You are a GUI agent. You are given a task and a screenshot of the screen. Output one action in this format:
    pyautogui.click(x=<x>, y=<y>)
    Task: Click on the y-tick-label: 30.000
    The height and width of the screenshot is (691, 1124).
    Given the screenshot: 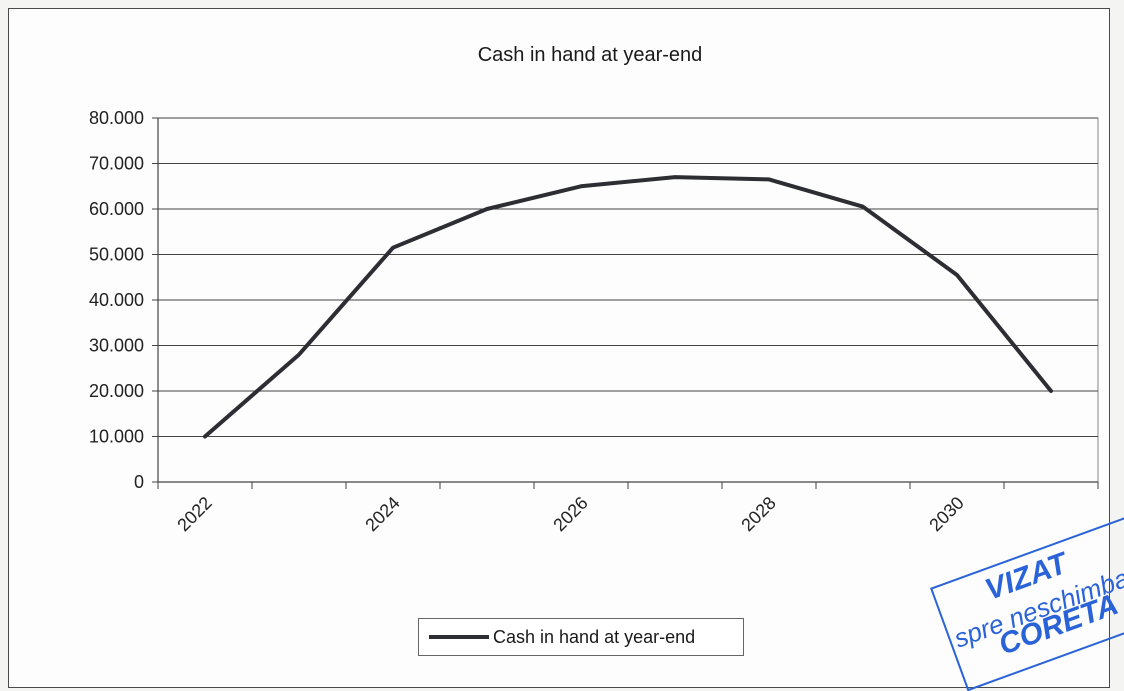 What is the action you would take?
    pyautogui.click(x=116, y=346)
    